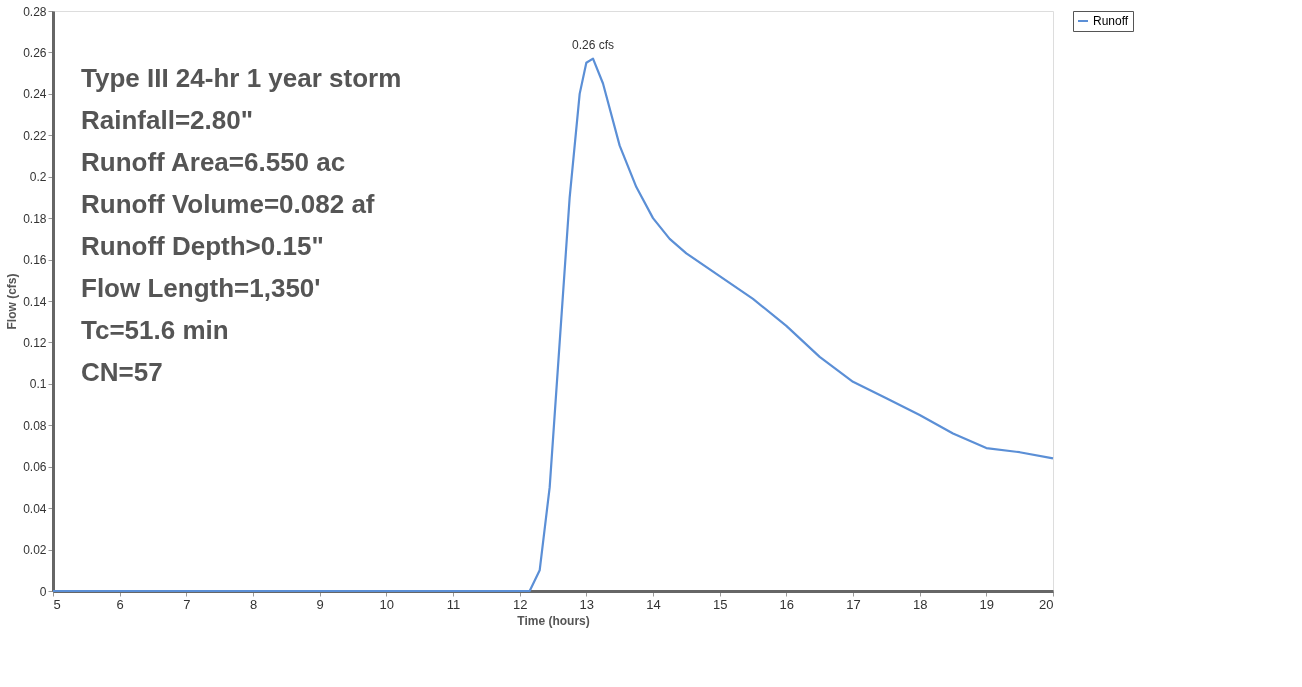 This screenshot has height=687, width=1302. What do you see at coordinates (167, 120) in the screenshot?
I see `annotation: Rainfall=2.80"` at bounding box center [167, 120].